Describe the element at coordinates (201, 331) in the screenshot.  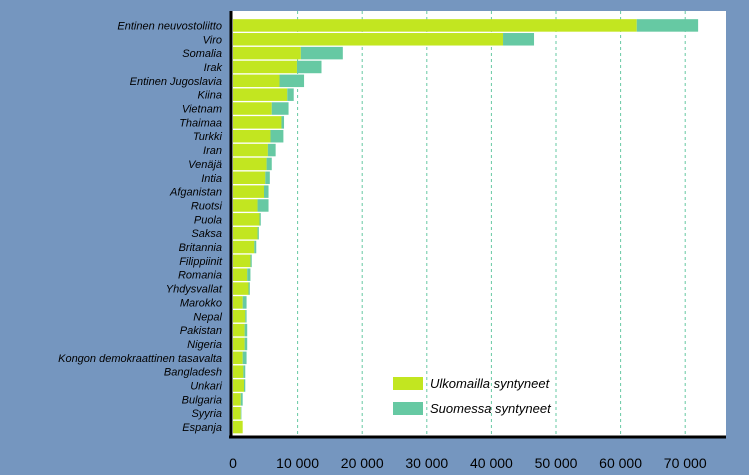
I see `category-label: Pakistan` at that location.